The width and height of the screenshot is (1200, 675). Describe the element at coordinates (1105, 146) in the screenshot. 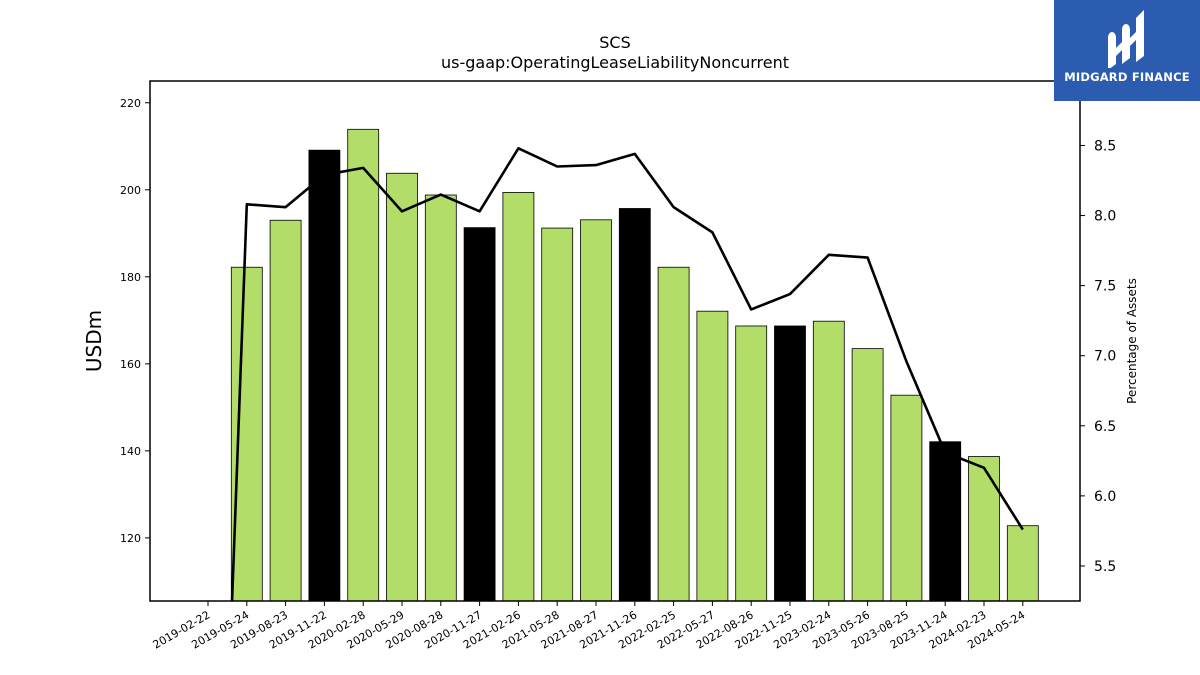

I see `y2-tick-label: 8.5` at that location.